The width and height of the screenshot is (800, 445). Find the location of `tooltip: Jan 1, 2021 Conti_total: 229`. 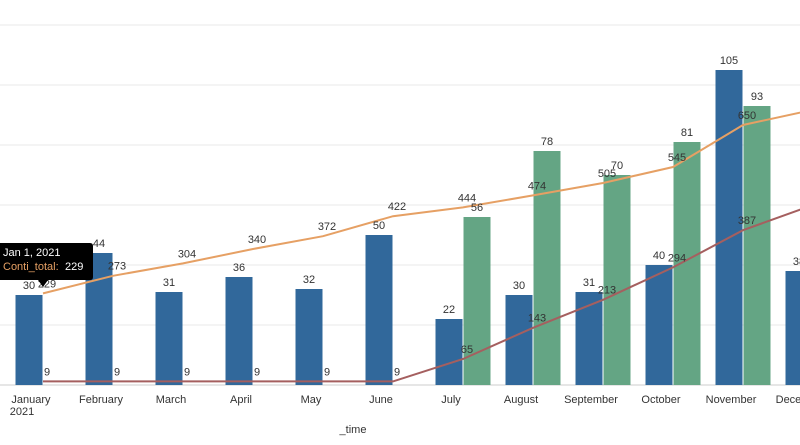

tooltip: Jan 1, 2021 Conti_total: 229 is located at coordinates (46, 265).